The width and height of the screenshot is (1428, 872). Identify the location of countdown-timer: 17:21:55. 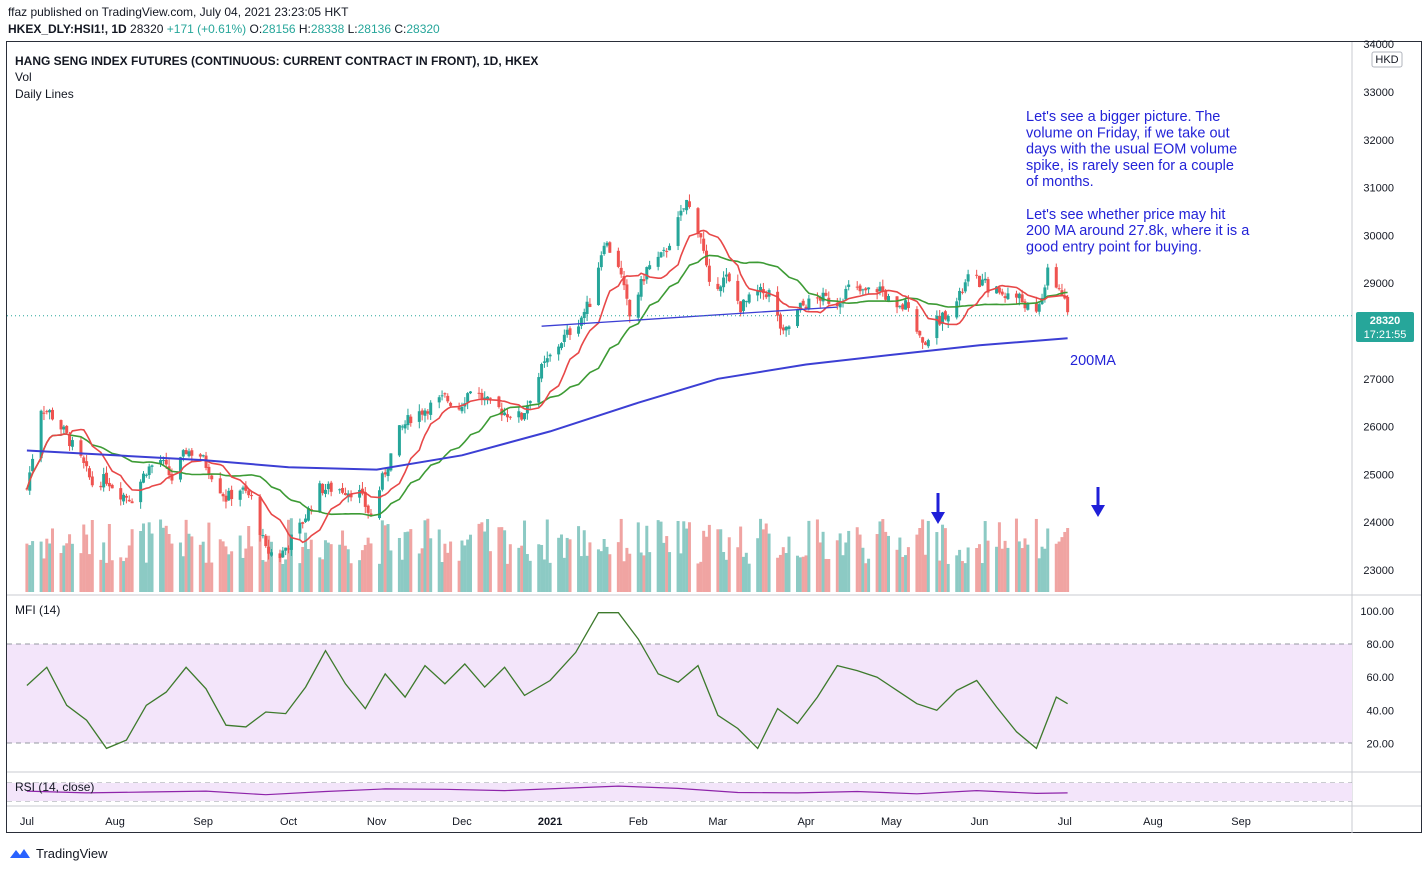
(1385, 335).